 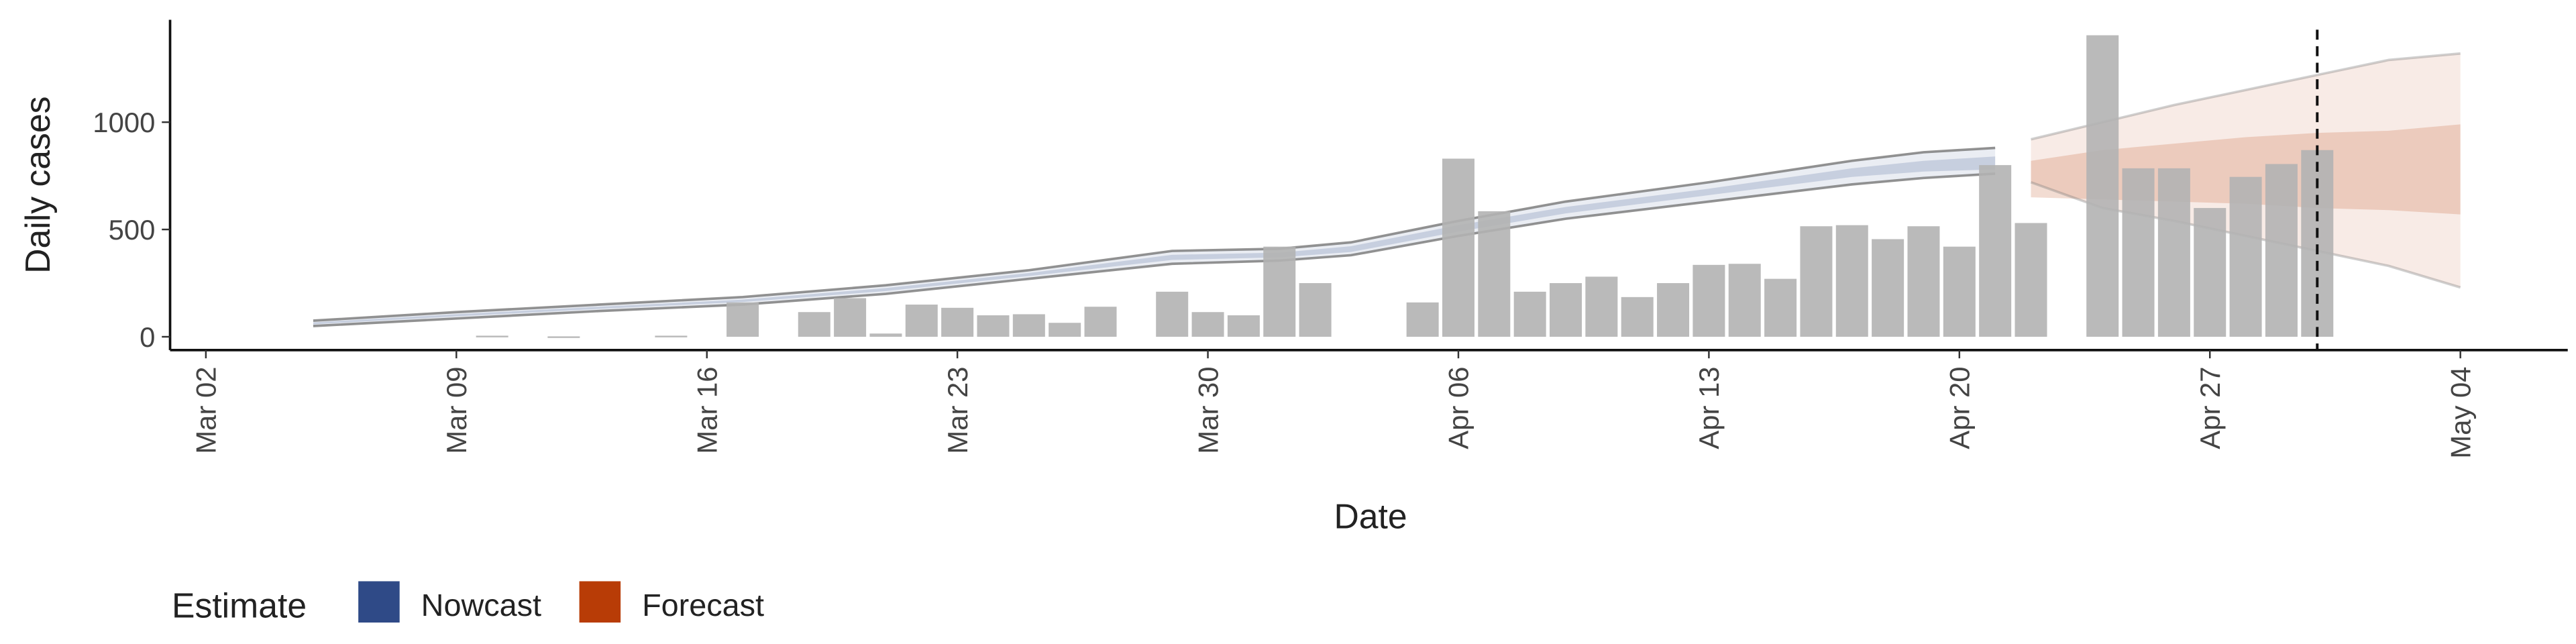 I want to click on x-tick-label: Mar 16, so click(x=706, y=409).